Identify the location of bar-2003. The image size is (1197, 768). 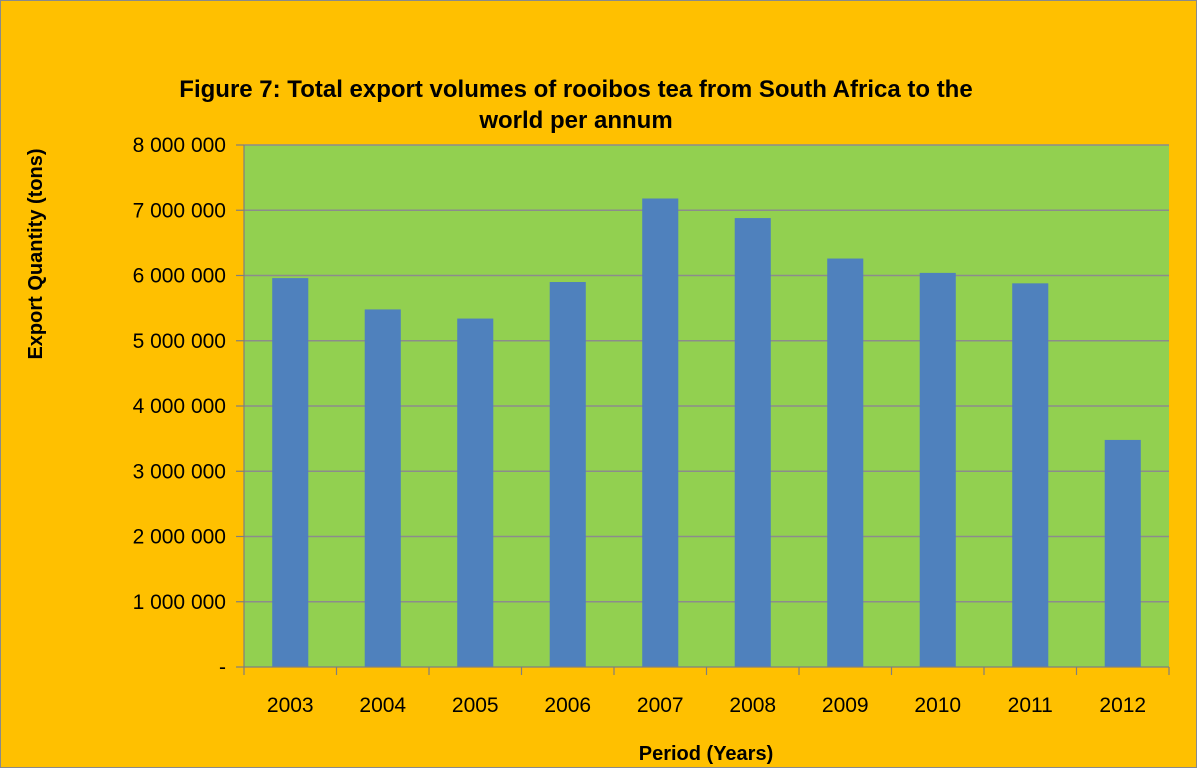
(290, 472).